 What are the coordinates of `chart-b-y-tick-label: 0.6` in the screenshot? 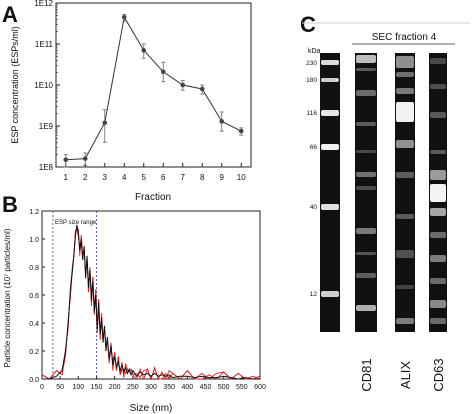 It's located at (34, 296).